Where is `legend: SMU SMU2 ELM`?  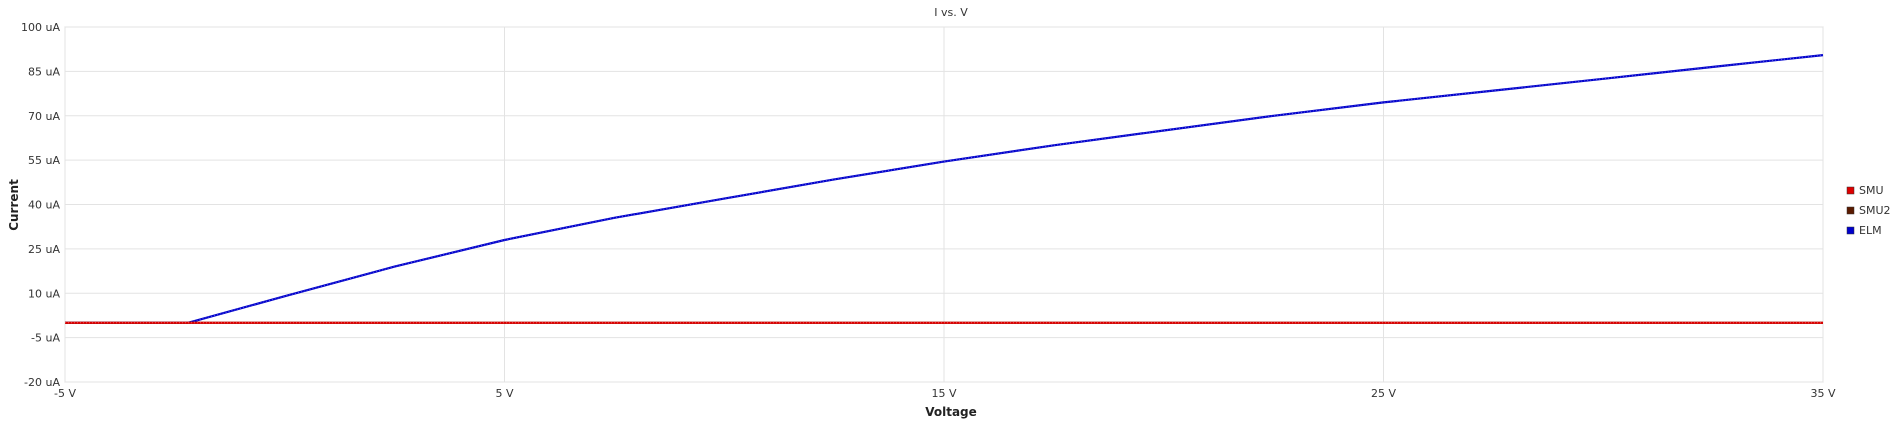 legend: SMU SMU2 ELM is located at coordinates (1868, 210).